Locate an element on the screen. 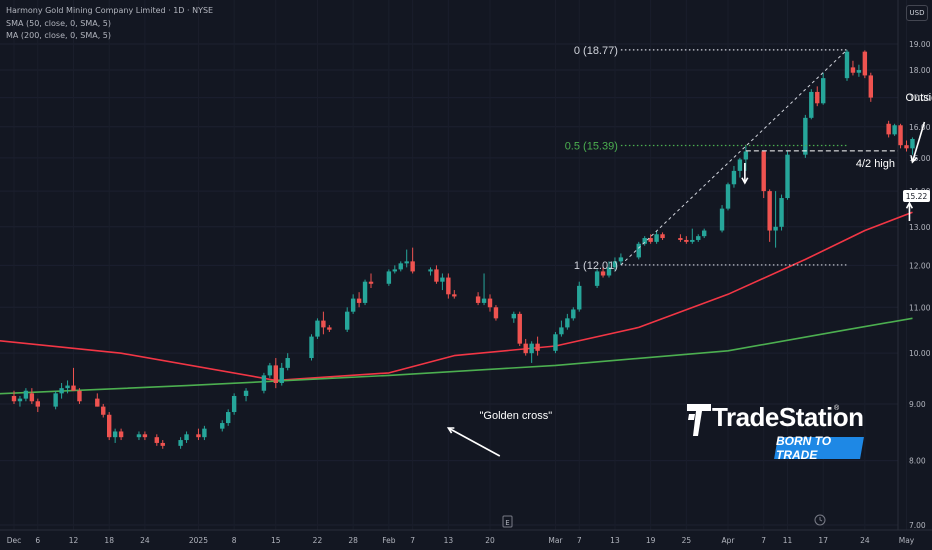 Image resolution: width=932 pixels, height=550 pixels. time-tick-label: 20 is located at coordinates (490, 540).